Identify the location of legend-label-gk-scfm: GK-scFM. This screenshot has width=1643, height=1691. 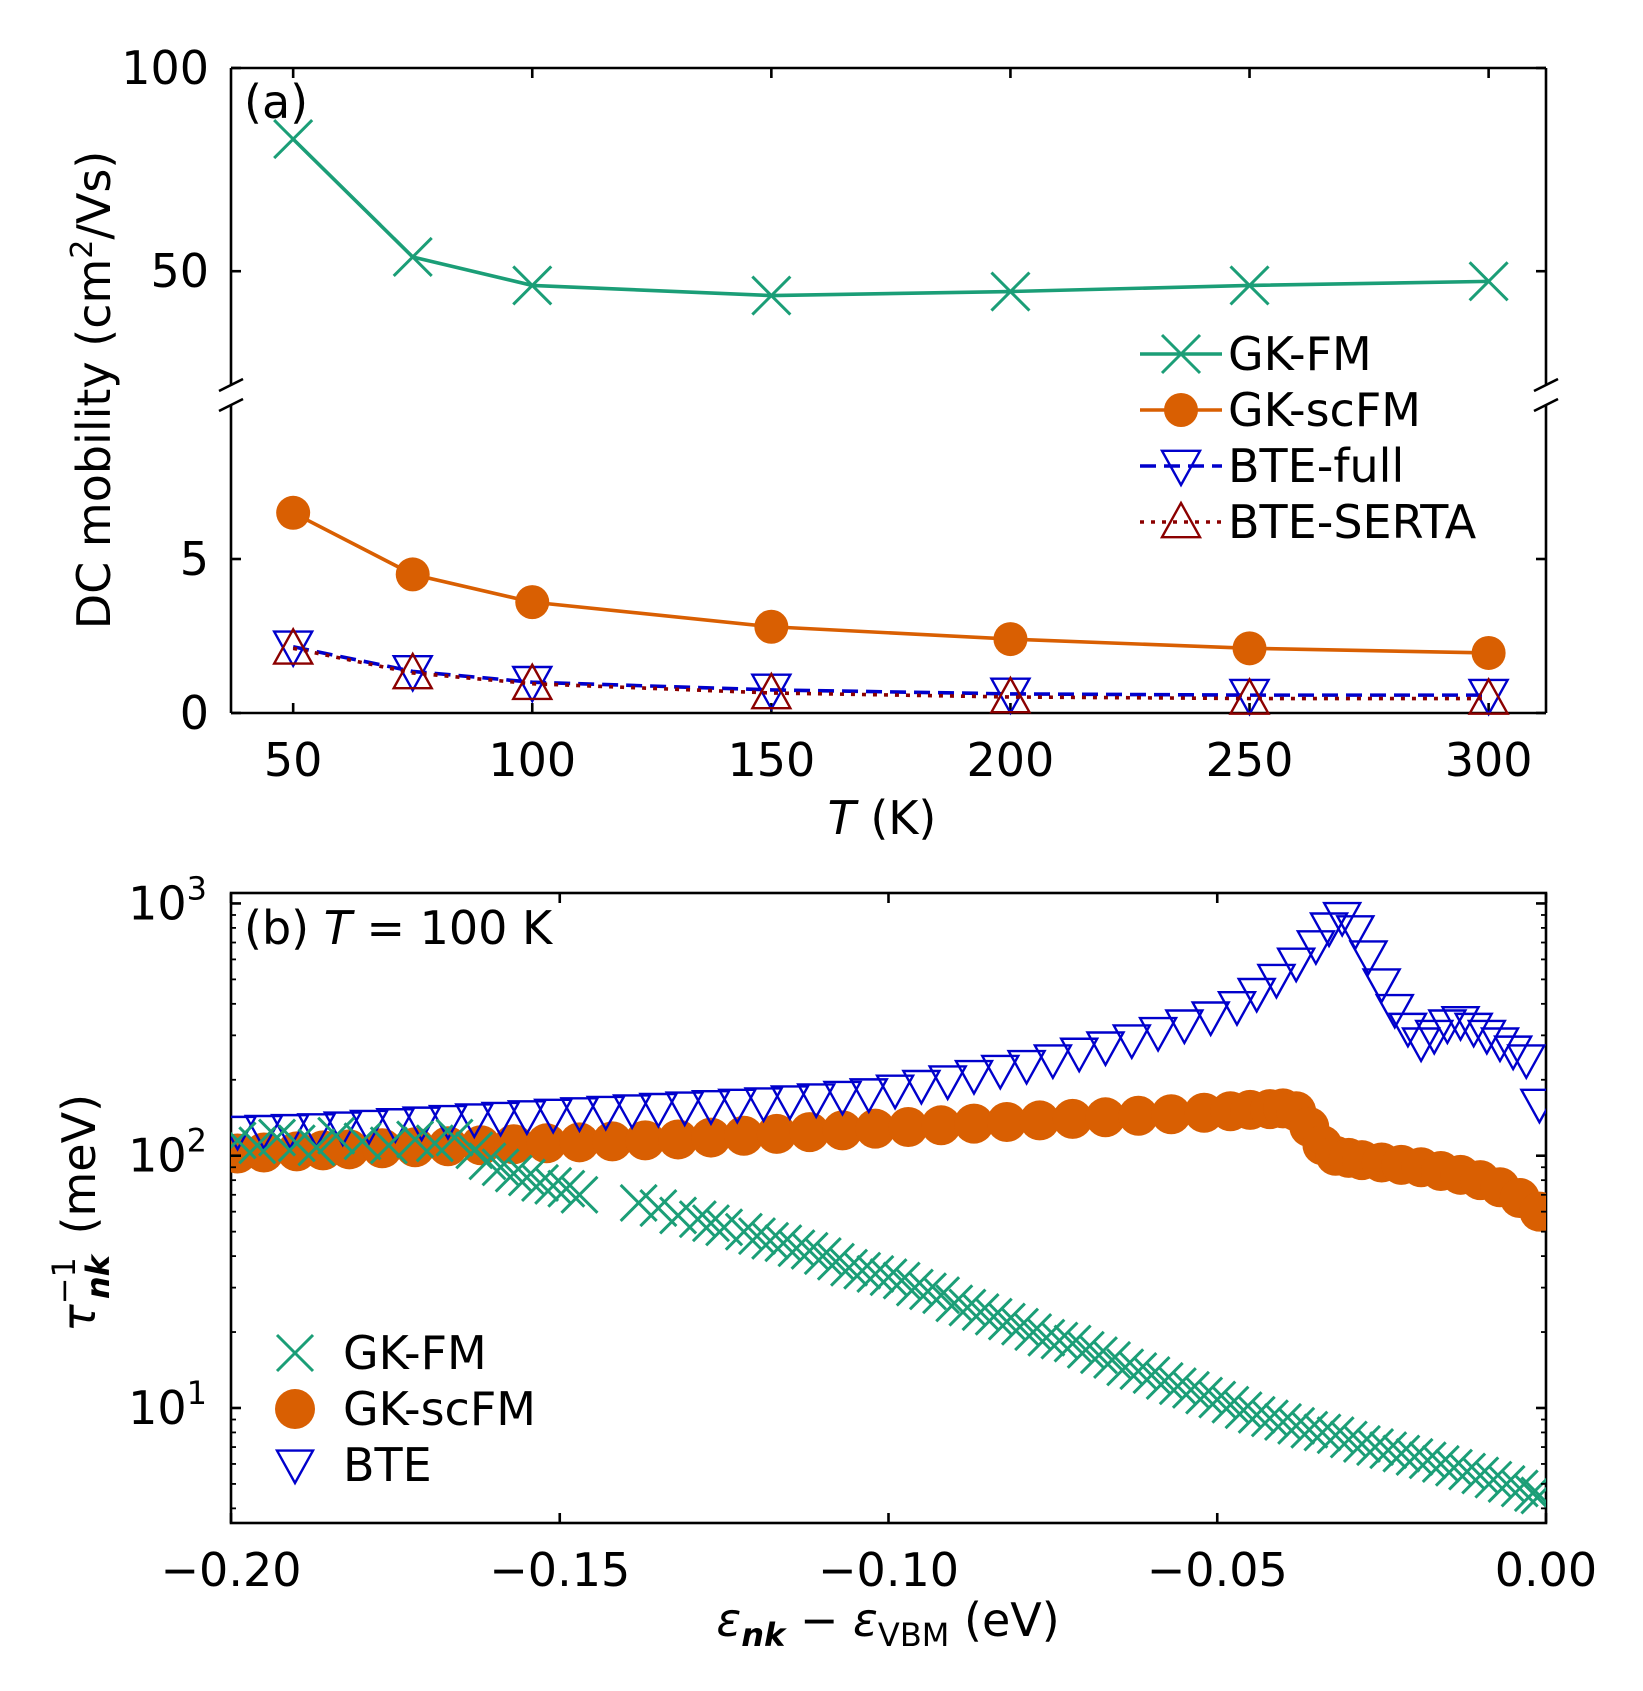
(1324, 410).